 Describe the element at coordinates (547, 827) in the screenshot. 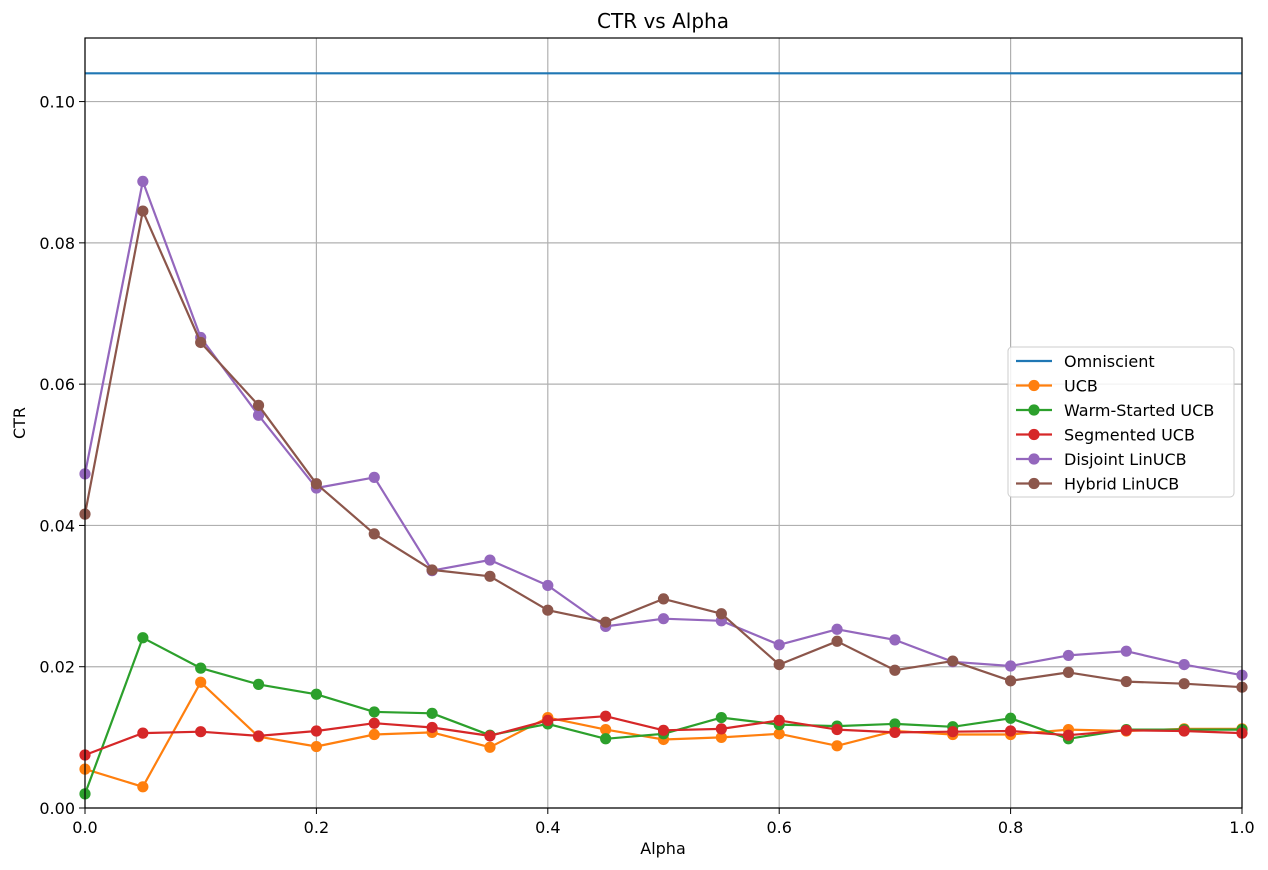

I see `x-tick-label: 0.4` at that location.